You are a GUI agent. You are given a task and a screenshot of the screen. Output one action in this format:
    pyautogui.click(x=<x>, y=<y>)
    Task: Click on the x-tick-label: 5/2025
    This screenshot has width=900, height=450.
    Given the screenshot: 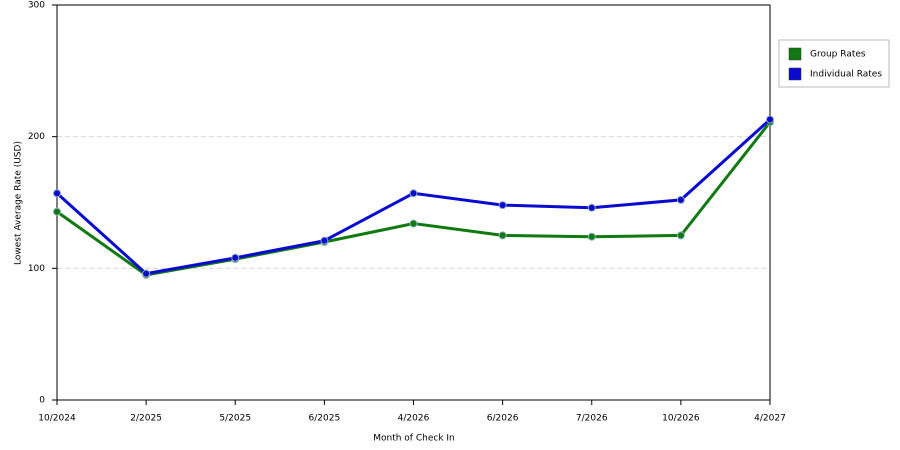 What is the action you would take?
    pyautogui.click(x=235, y=419)
    